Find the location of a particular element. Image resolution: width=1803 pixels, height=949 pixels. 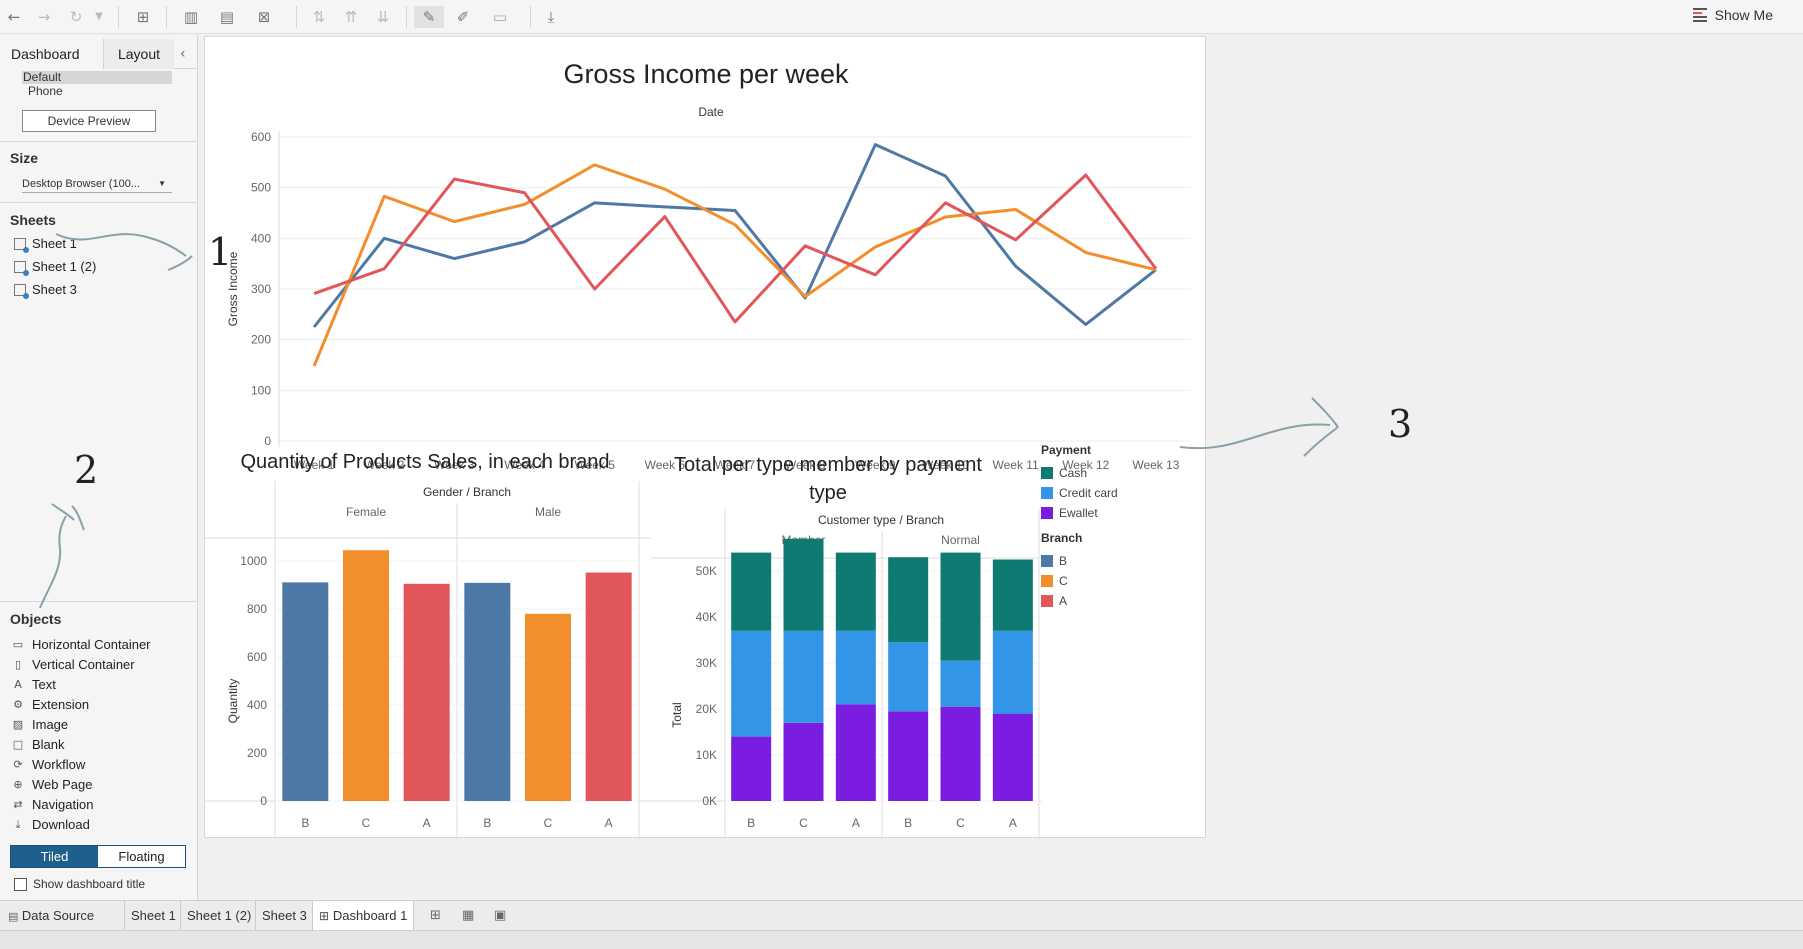

new-story-tab-icon: ▣ is located at coordinates (500, 915).